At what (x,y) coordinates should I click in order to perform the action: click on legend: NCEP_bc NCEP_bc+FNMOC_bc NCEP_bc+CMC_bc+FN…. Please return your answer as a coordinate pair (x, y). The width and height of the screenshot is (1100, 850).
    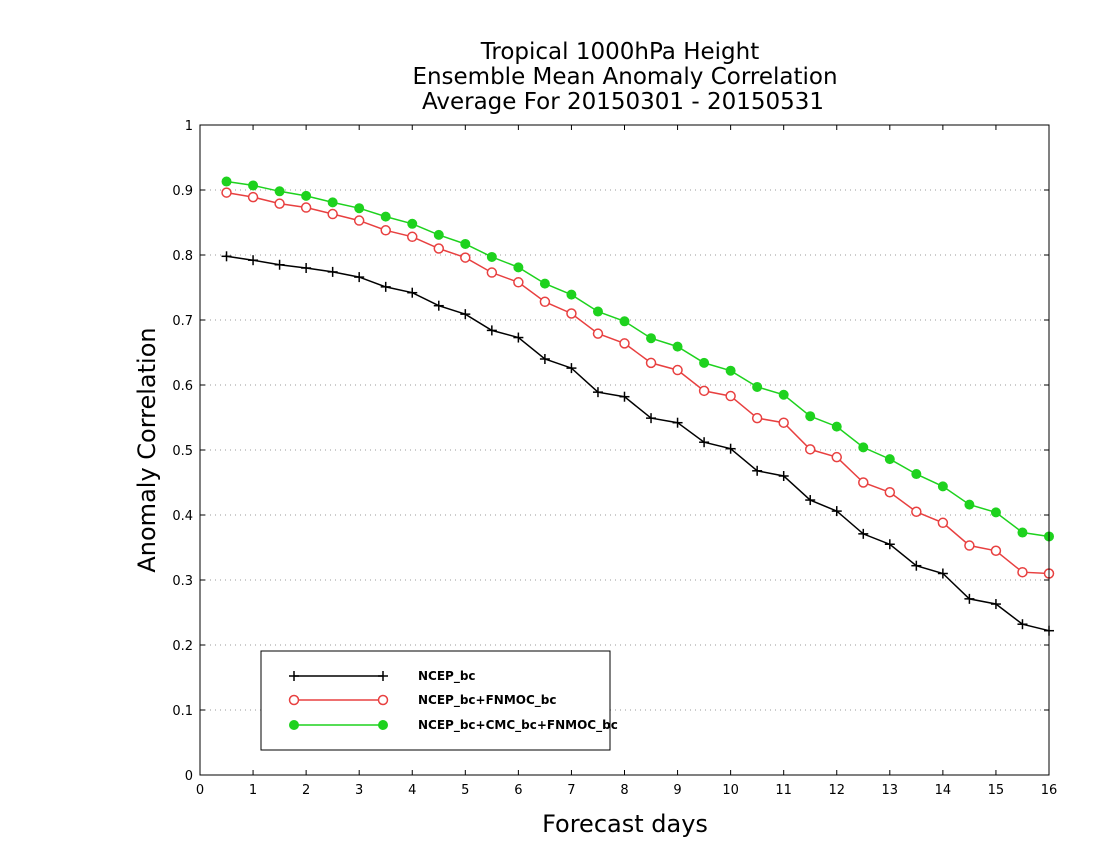
    Looking at the image, I should click on (439, 700).